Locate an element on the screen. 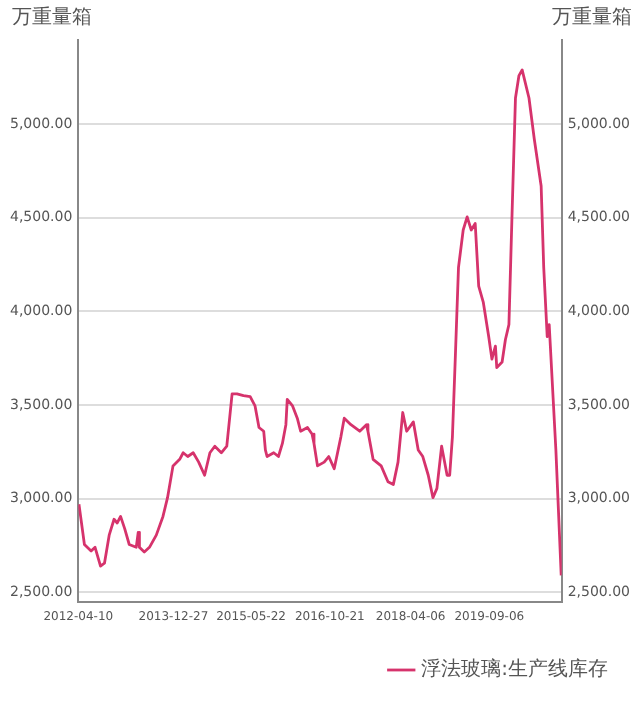  legend-label: 浮法玻璃:生产线库存 is located at coordinates (515, 669).